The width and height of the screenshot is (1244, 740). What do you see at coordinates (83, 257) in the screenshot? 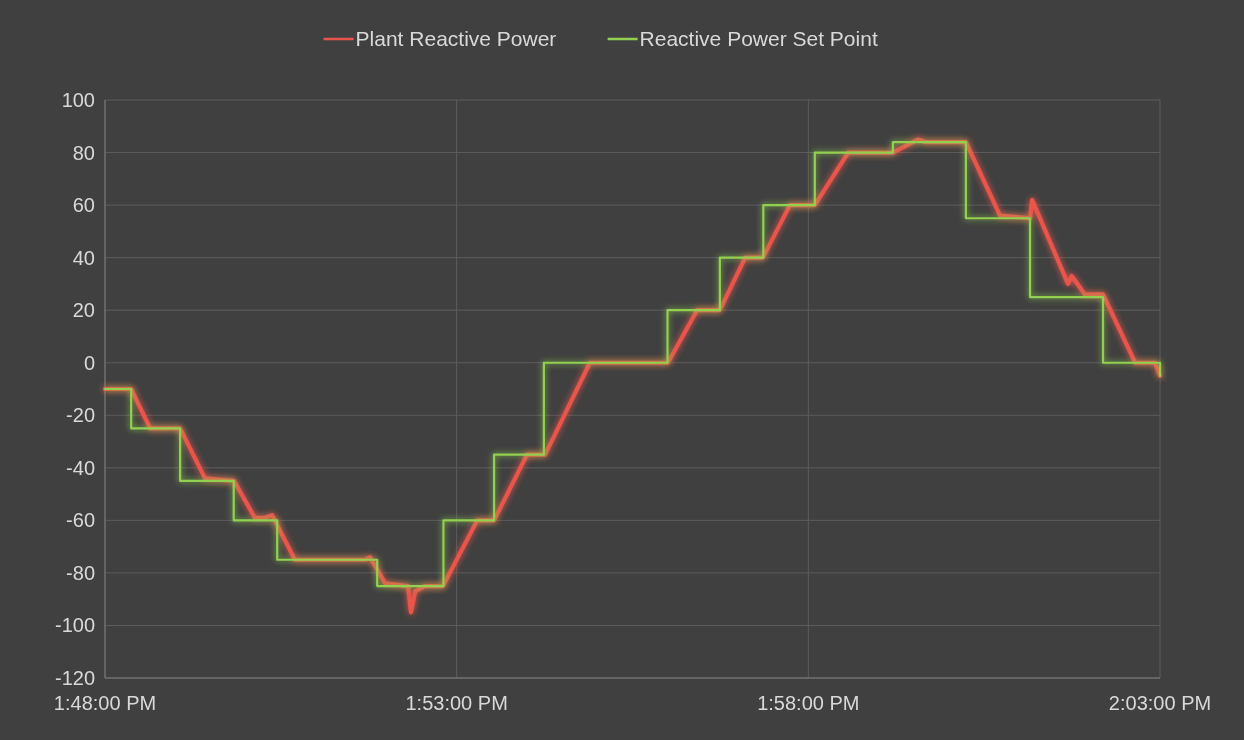
I see `y-tick-label: 40` at bounding box center [83, 257].